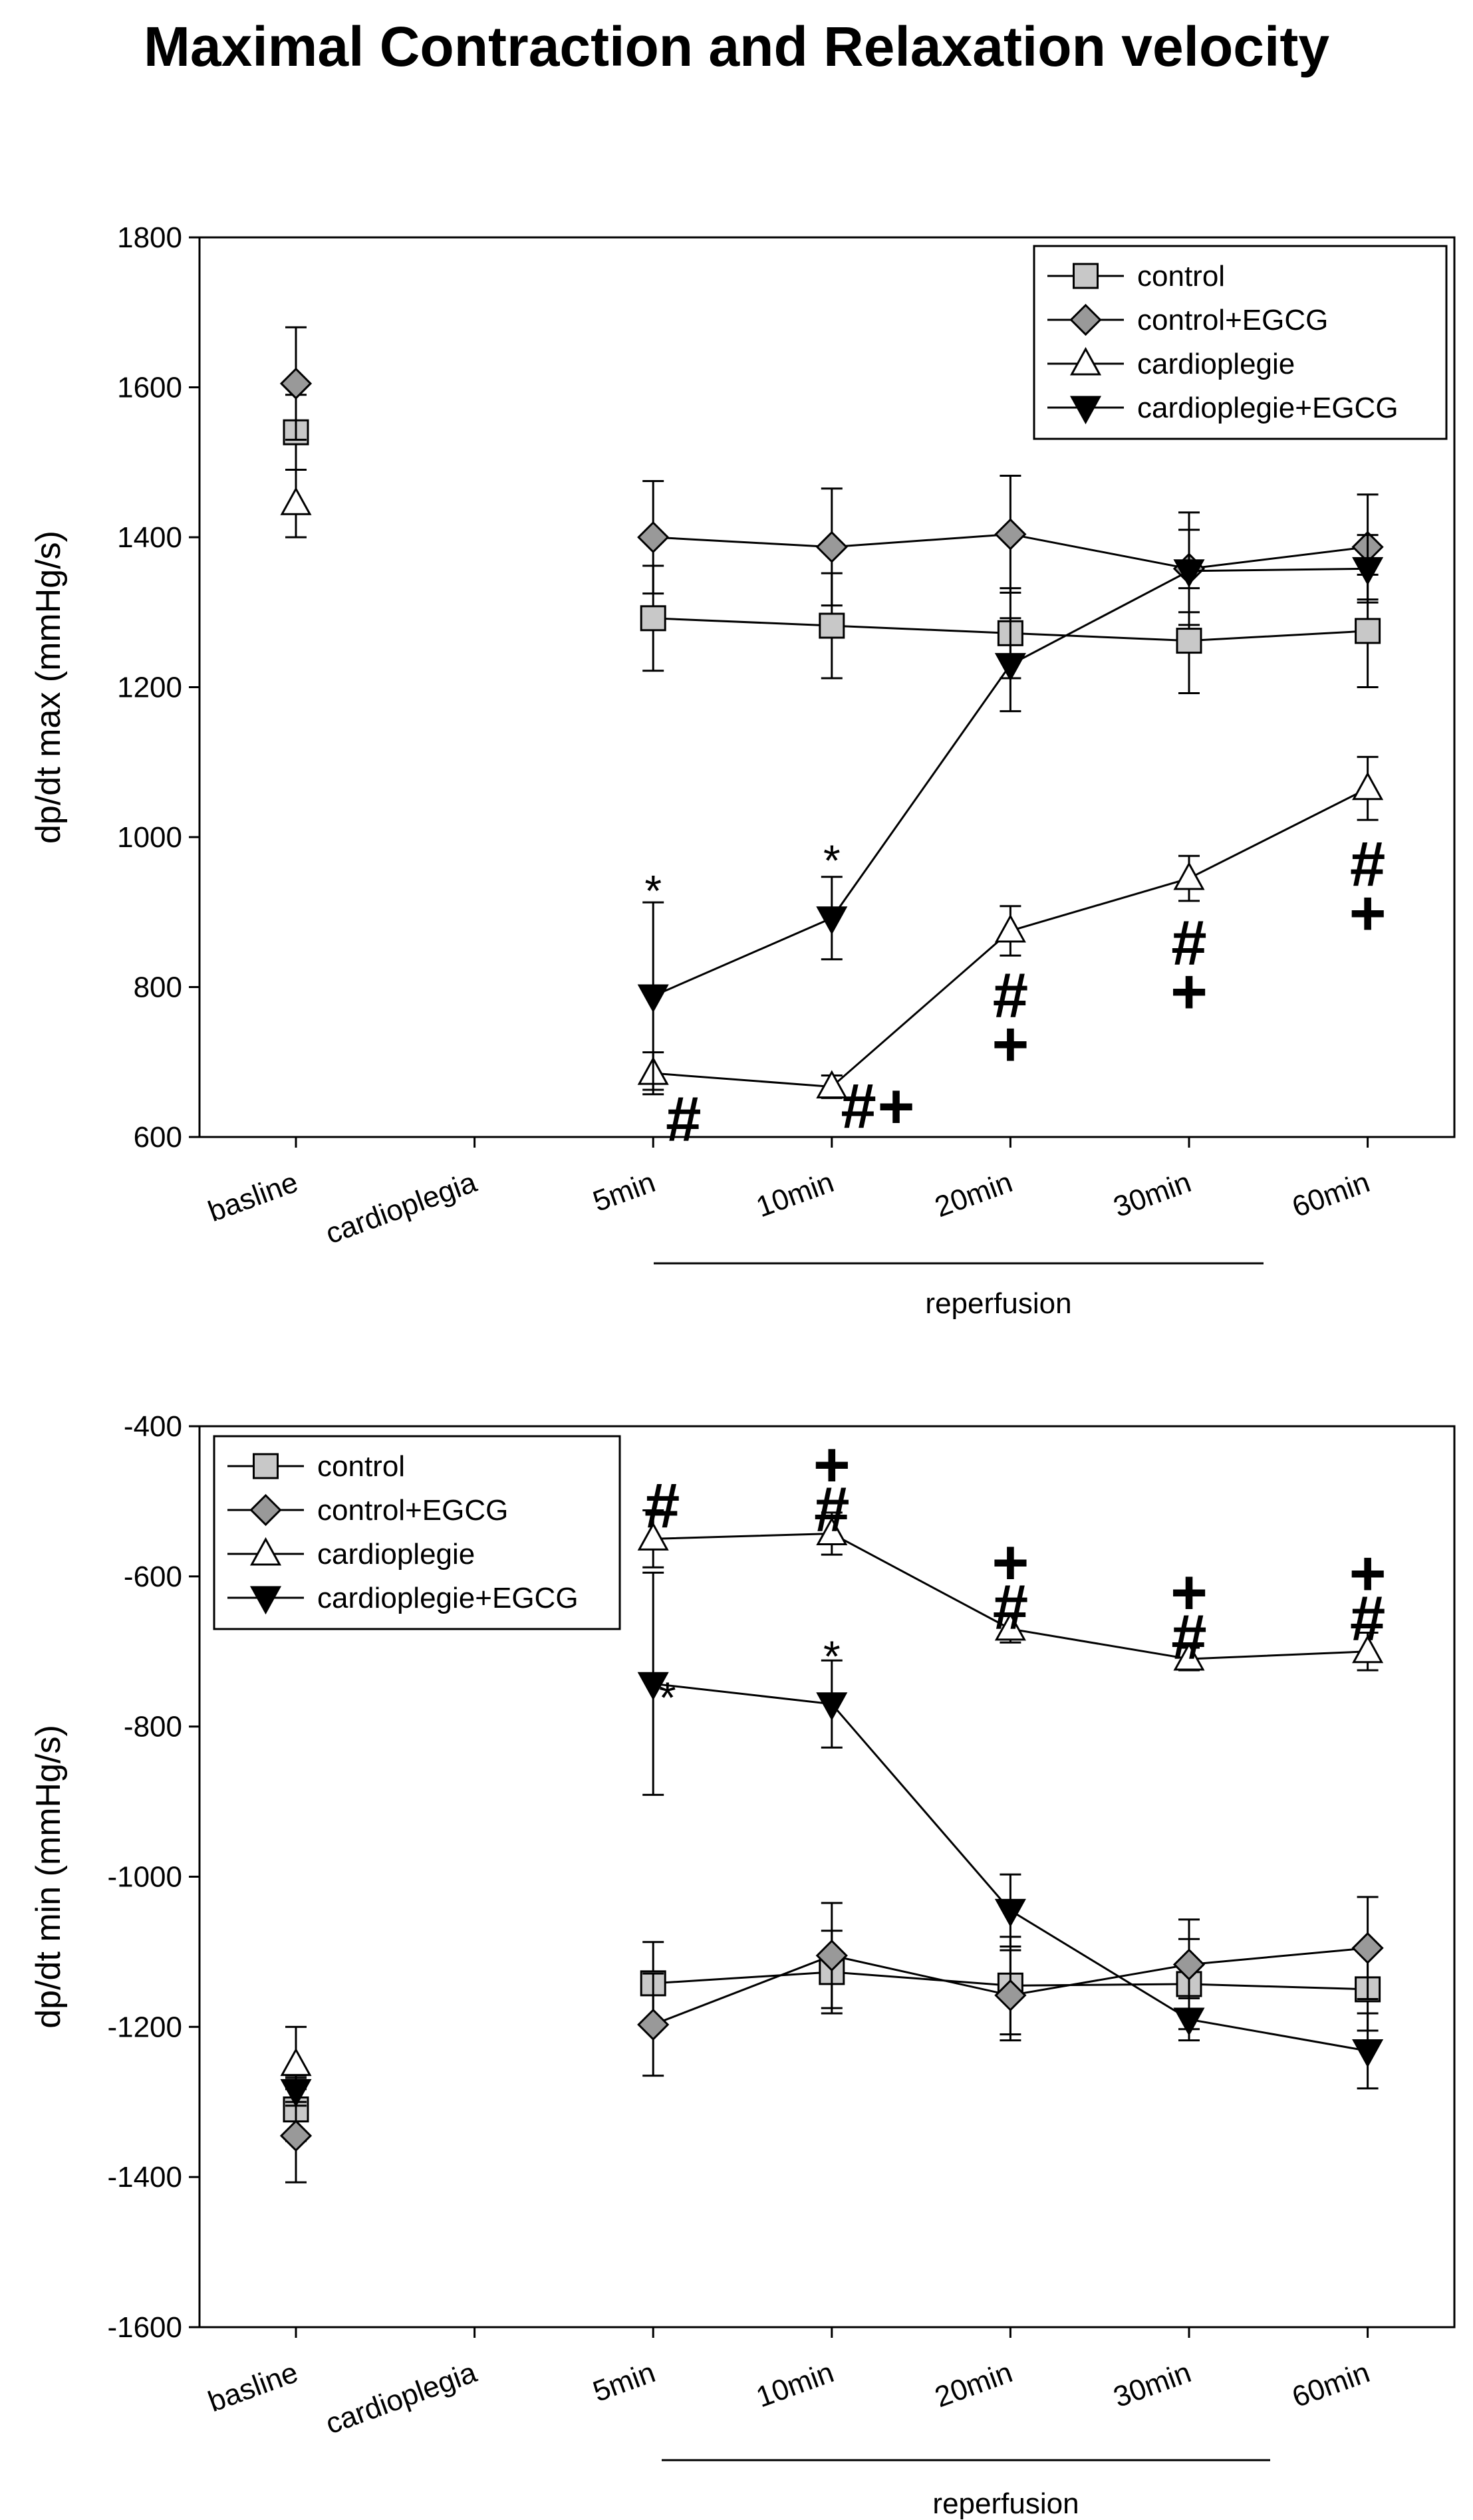 This screenshot has width=1473, height=2520. Describe the element at coordinates (1005, 2503) in the screenshot. I see `x-axis-label: reperfusion` at that location.